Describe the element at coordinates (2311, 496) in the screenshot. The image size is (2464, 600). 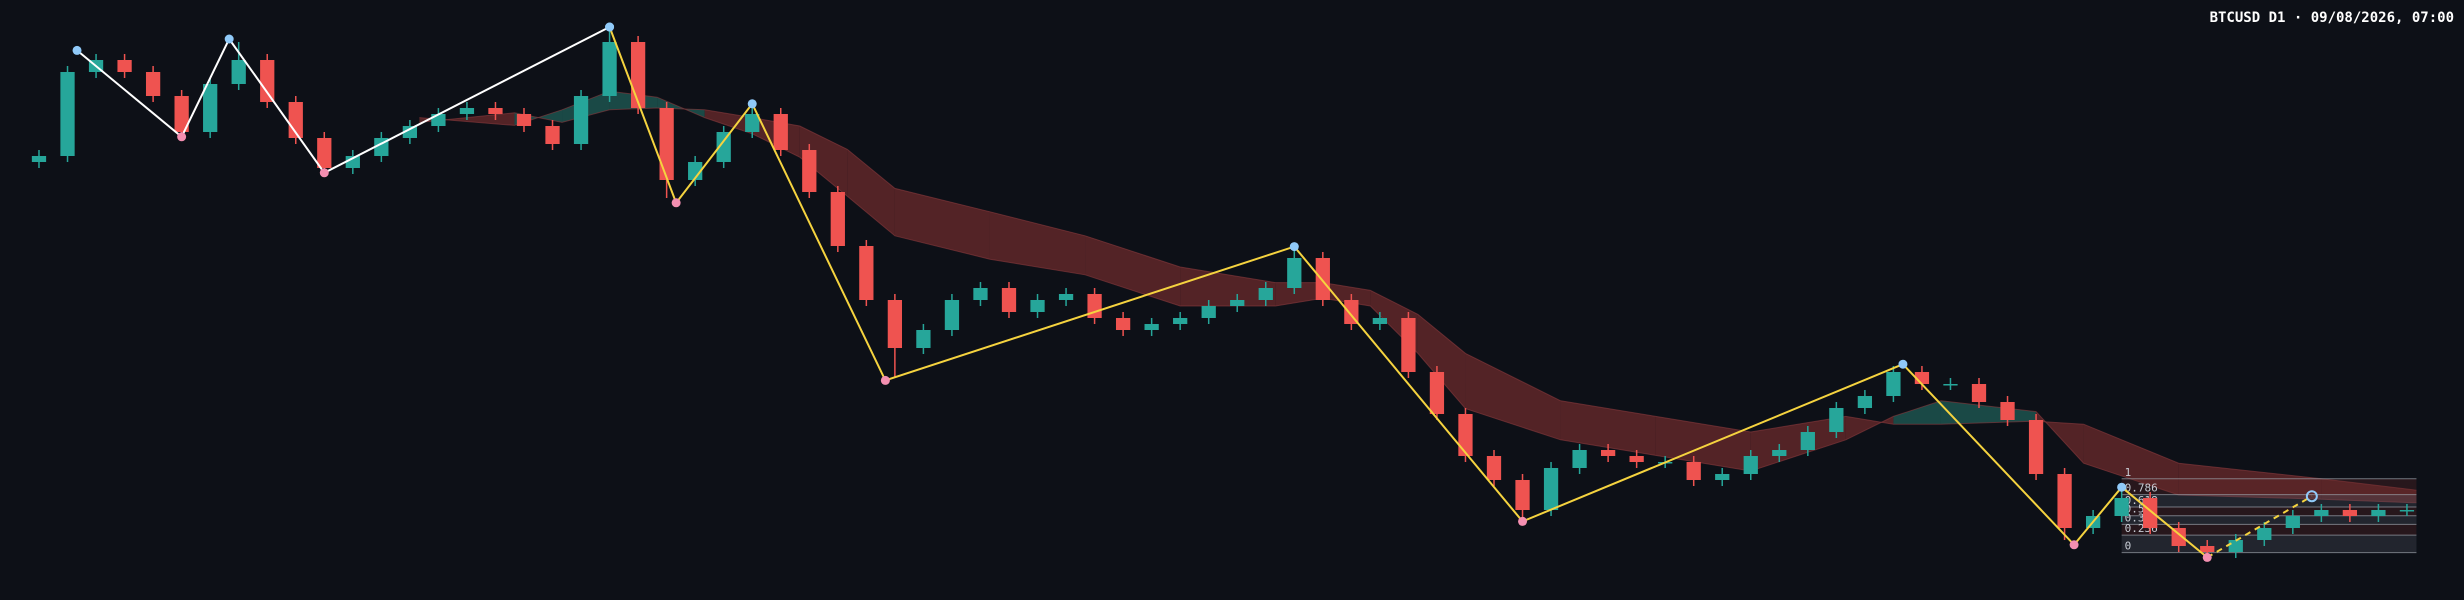
I see `projection-marker` at that location.